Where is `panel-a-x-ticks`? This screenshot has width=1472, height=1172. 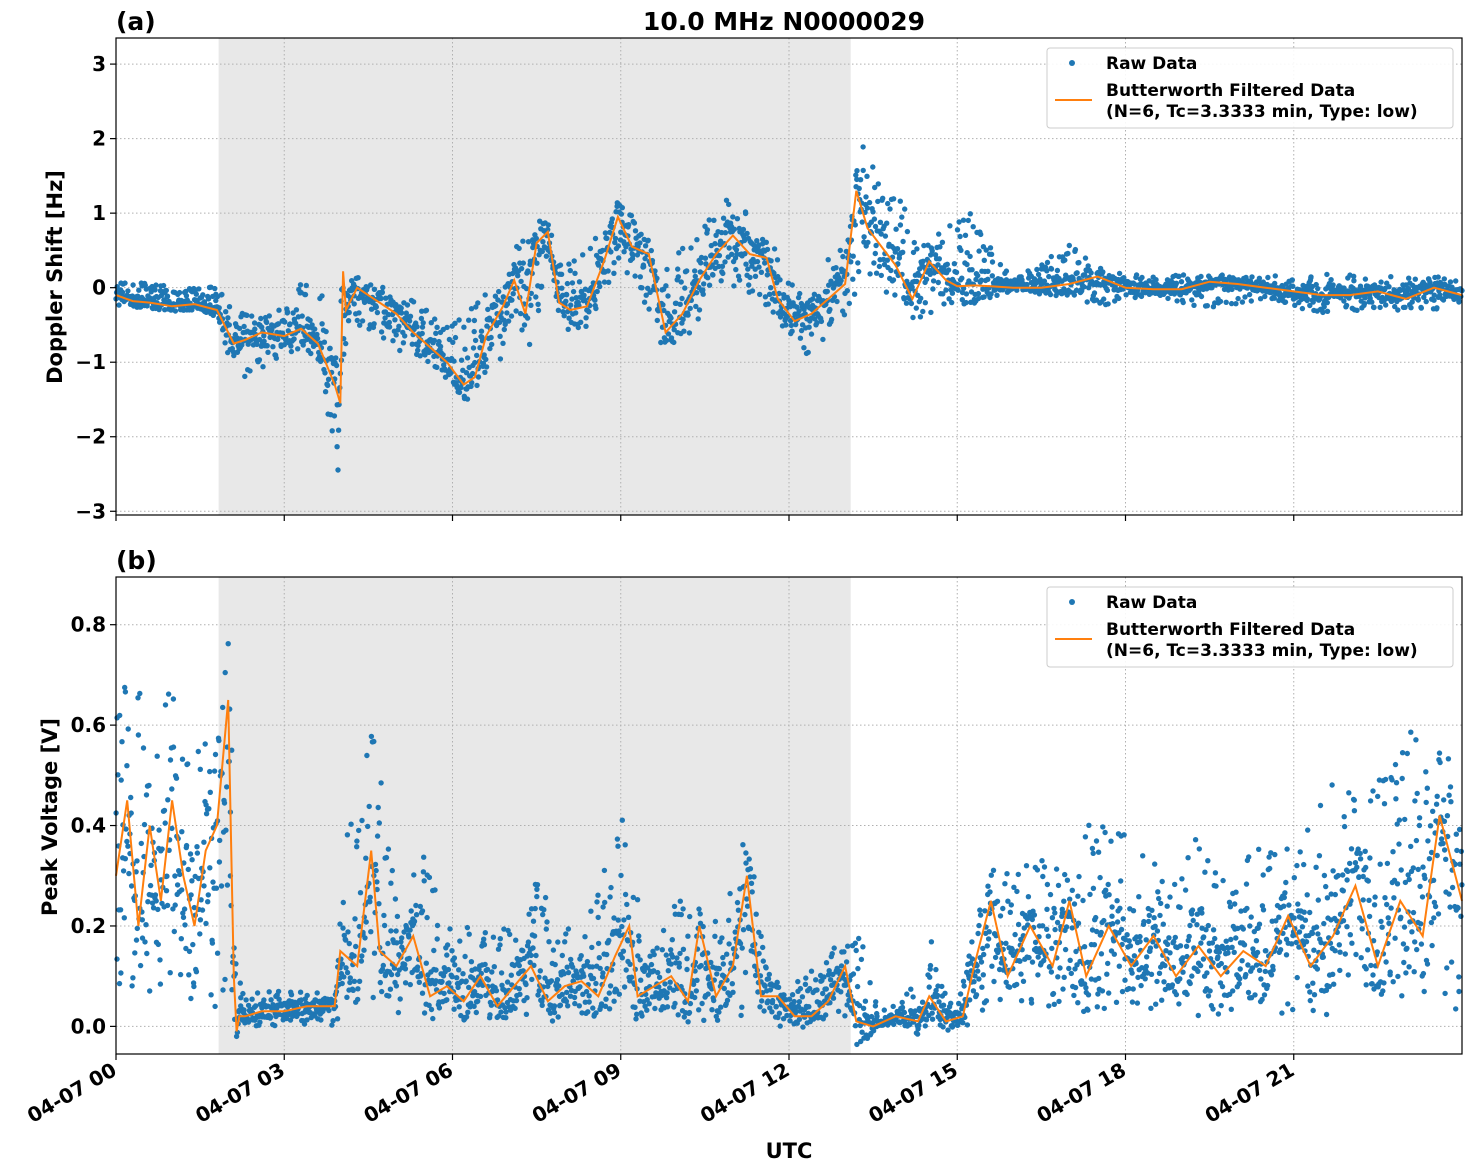
panel-a-x-ticks is located at coordinates (705, 518).